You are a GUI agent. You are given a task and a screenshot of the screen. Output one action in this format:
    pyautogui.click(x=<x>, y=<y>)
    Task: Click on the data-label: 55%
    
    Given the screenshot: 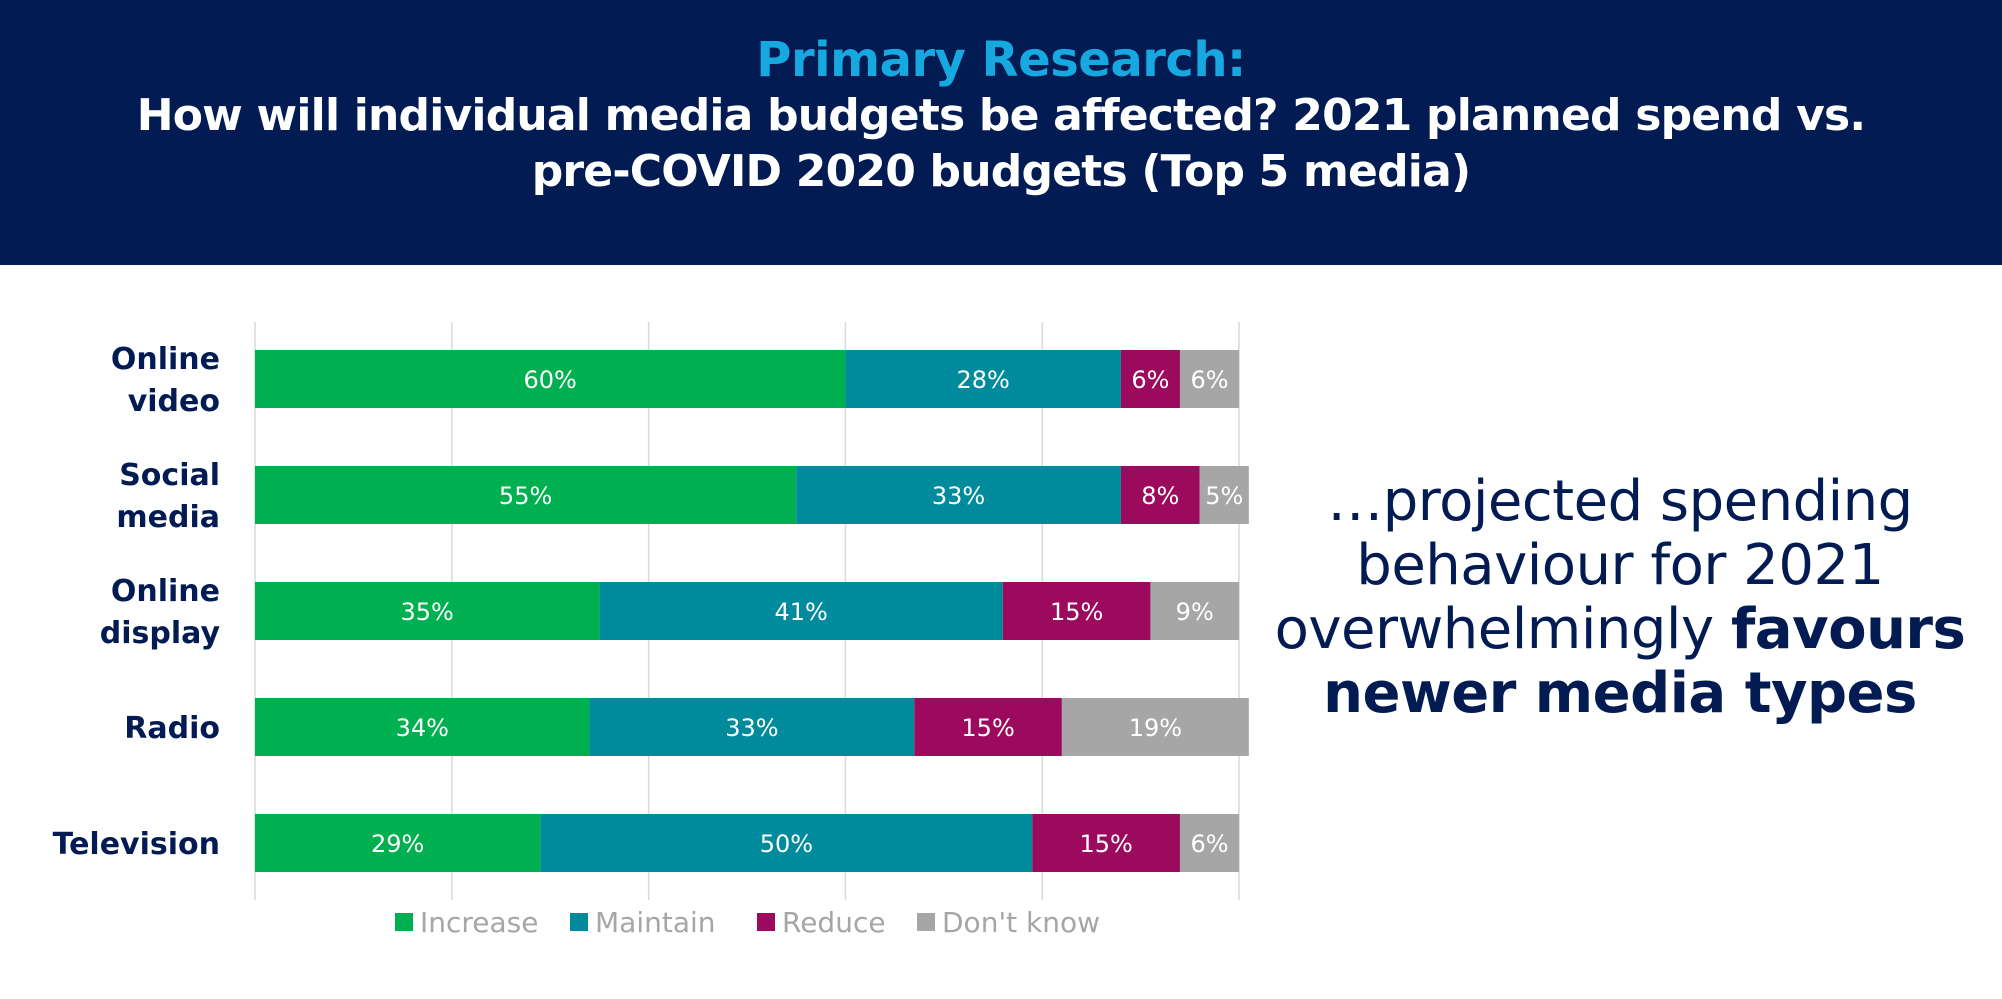 What is the action you would take?
    pyautogui.click(x=525, y=496)
    